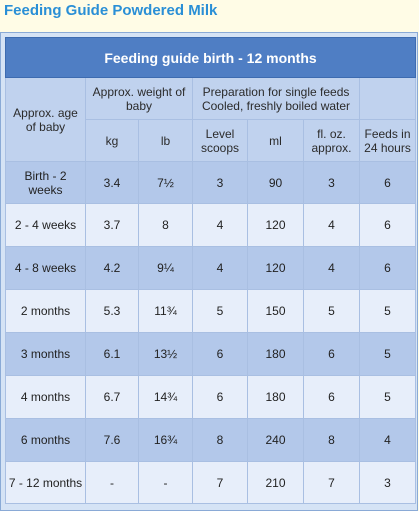 Image resolution: width=419 pixels, height=511 pixels. What do you see at coordinates (276, 105) in the screenshot?
I see `header-prep-line2: Cooled, freshly boiled water` at bounding box center [276, 105].